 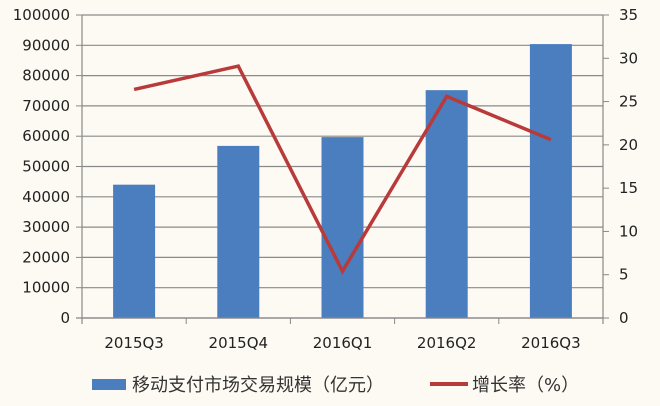 What do you see at coordinates (628, 58) in the screenshot?
I see `y-right-tick: 30` at bounding box center [628, 58].